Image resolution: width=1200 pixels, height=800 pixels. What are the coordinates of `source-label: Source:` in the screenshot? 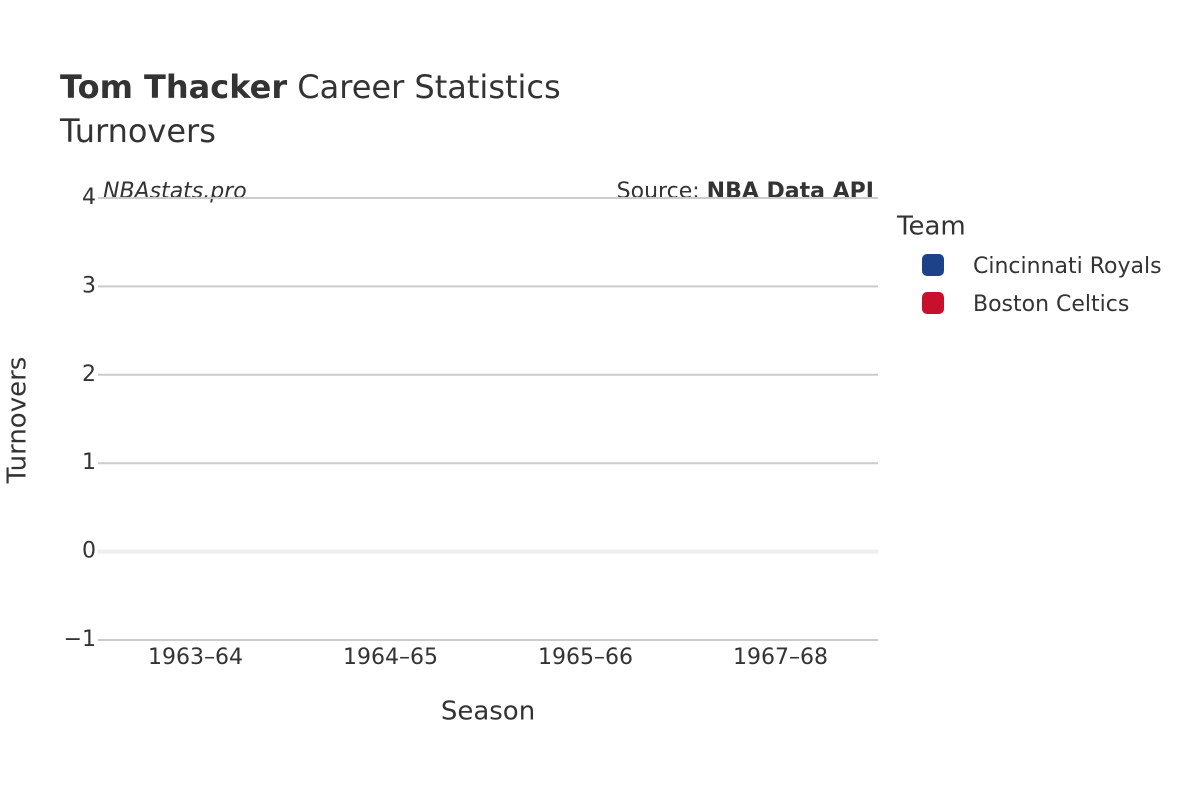 It's located at (658, 191).